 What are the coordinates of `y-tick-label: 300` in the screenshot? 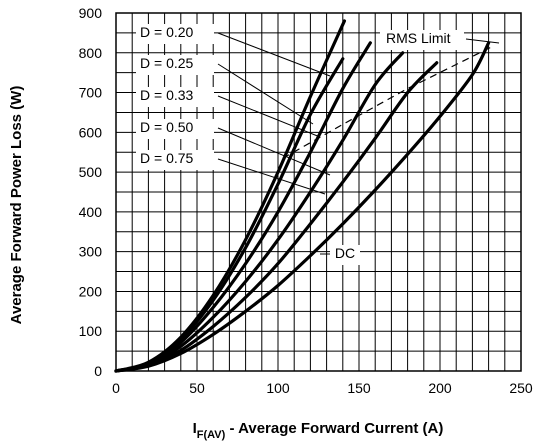 It's located at (91, 252).